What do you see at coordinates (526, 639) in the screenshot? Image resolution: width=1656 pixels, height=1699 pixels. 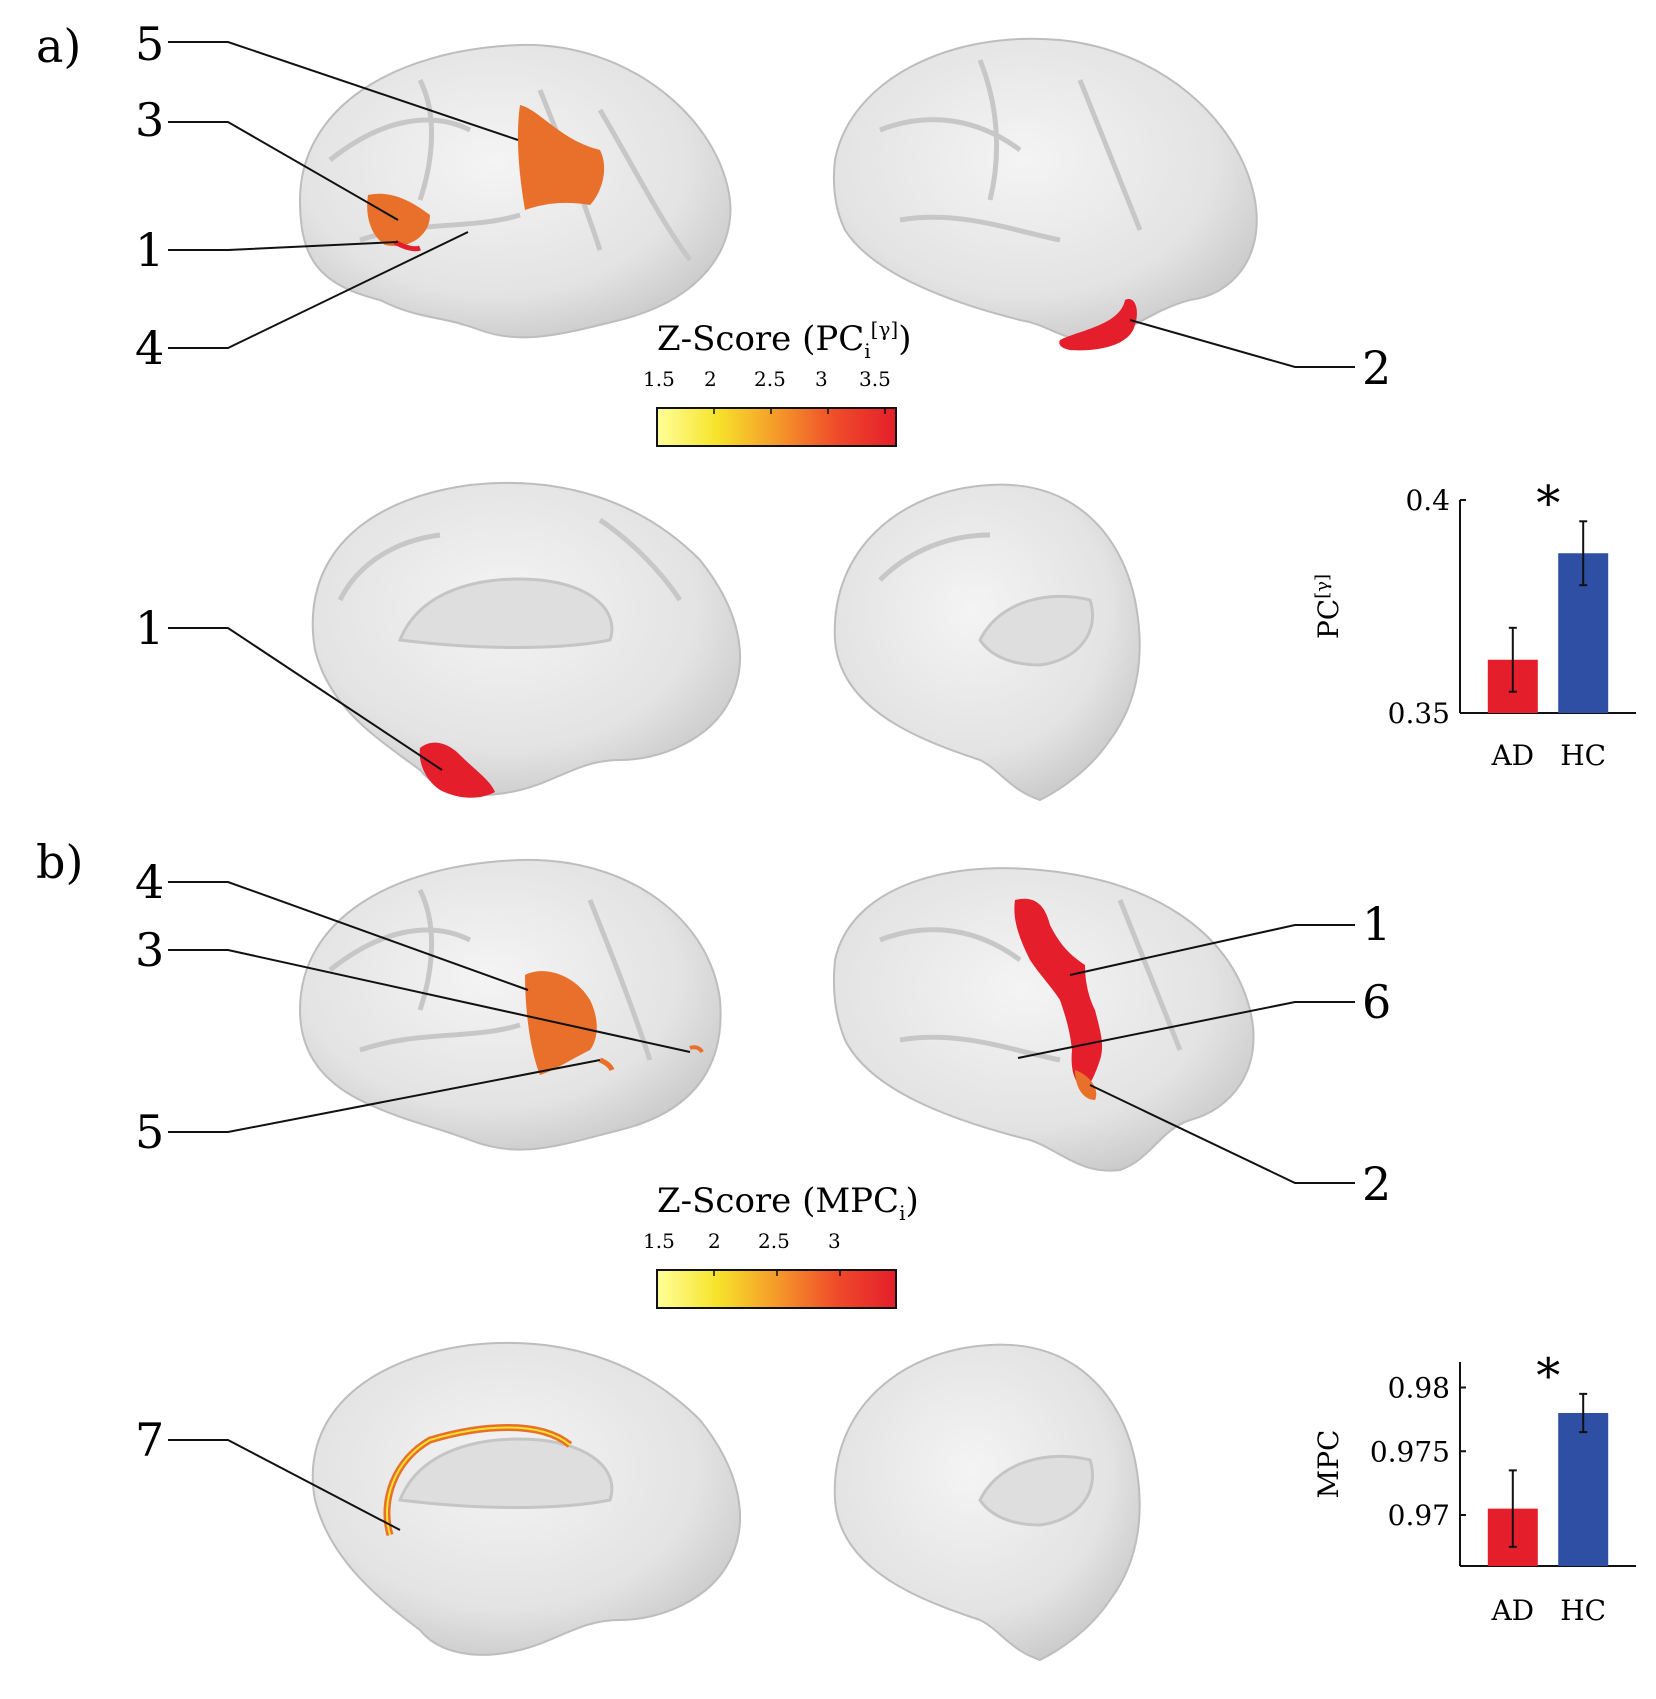 I see `brain-medial-left-a` at bounding box center [526, 639].